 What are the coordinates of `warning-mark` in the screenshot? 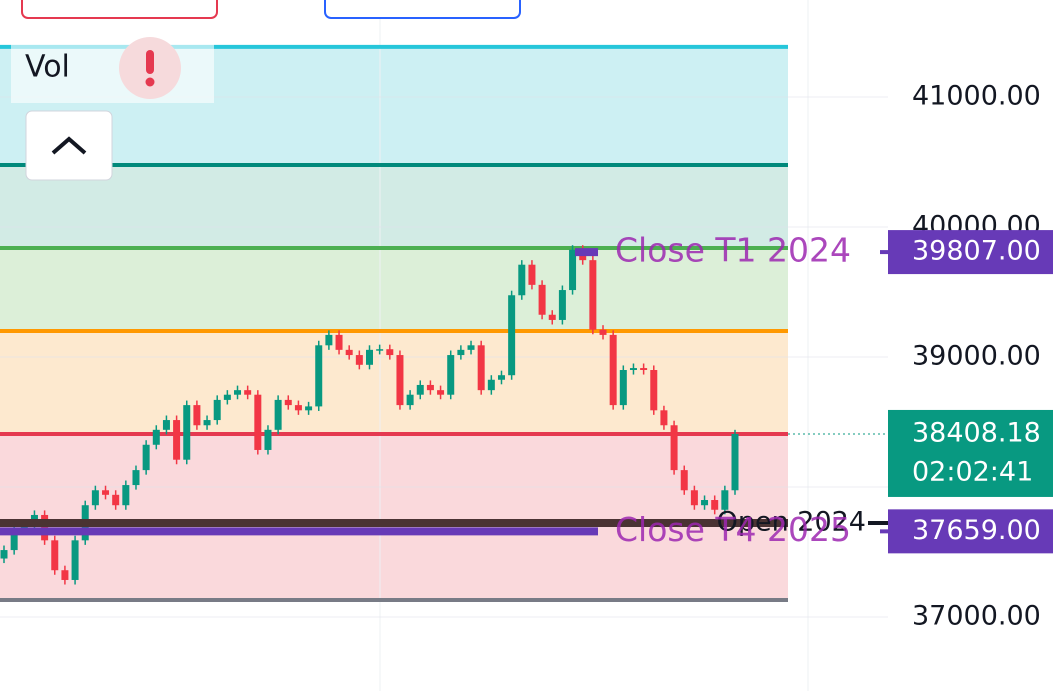 It's located at (150, 62).